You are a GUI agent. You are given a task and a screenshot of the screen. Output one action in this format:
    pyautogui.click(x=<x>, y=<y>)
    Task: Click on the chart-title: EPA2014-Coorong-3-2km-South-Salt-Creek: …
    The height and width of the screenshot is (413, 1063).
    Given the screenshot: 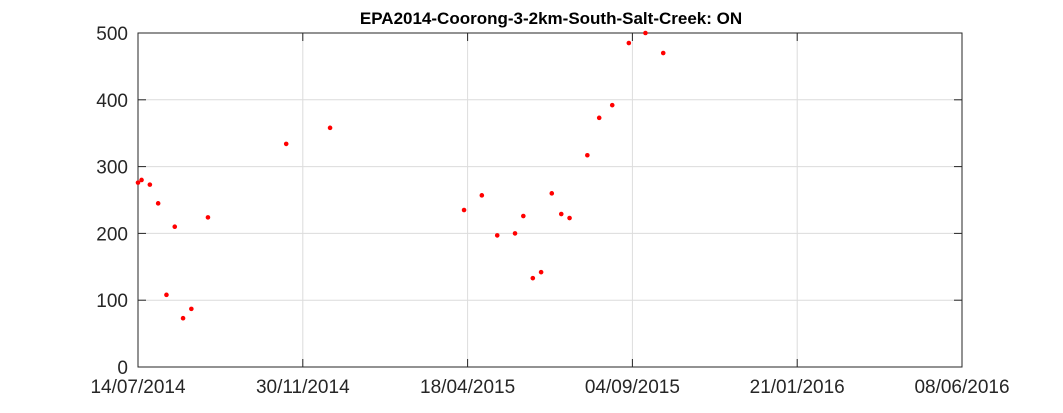 What is the action you would take?
    pyautogui.click(x=551, y=18)
    